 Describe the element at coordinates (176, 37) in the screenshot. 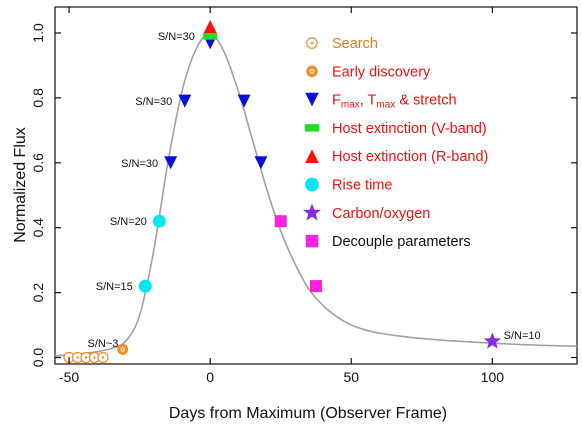

I see `sn-annotation-0: S/N=30` at that location.